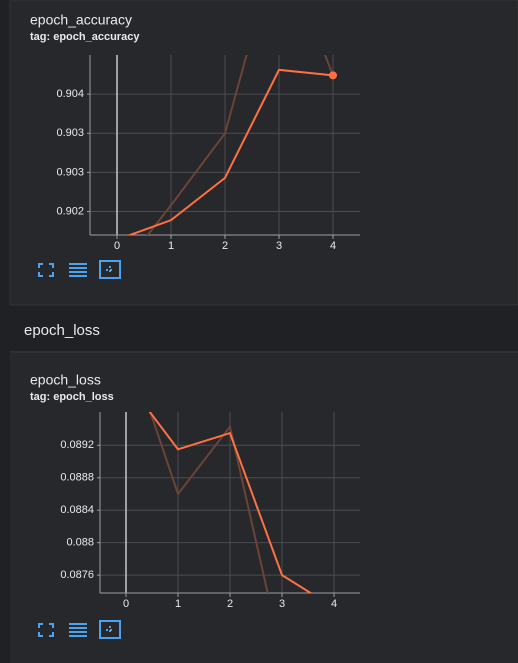 The width and height of the screenshot is (518, 663). I want to click on y-tick-label: 0.904, so click(70, 94).